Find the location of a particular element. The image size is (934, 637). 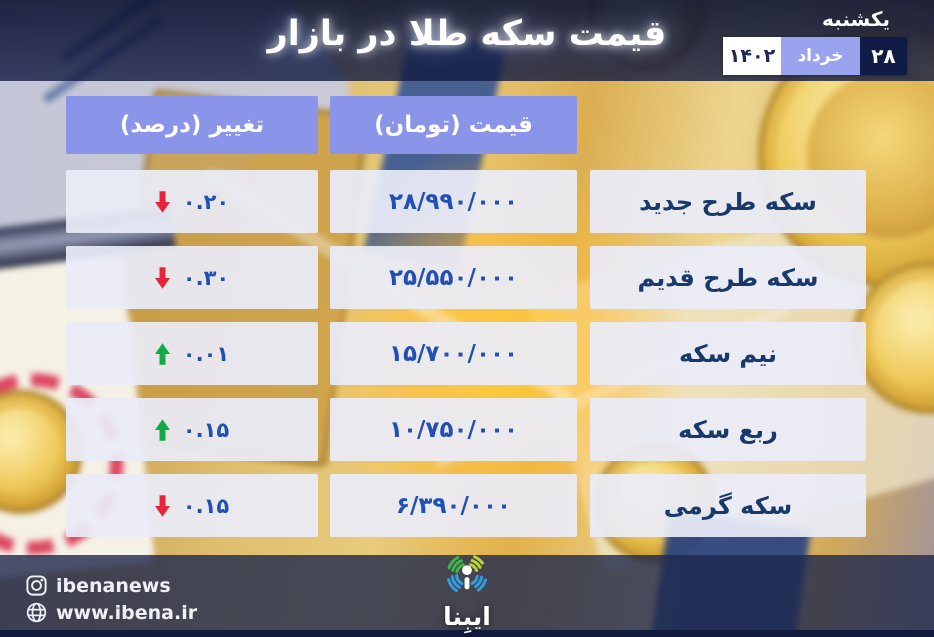

coin-price-cell: ۲۸/۹۹۰/۰۰۰ is located at coordinates (453, 201).